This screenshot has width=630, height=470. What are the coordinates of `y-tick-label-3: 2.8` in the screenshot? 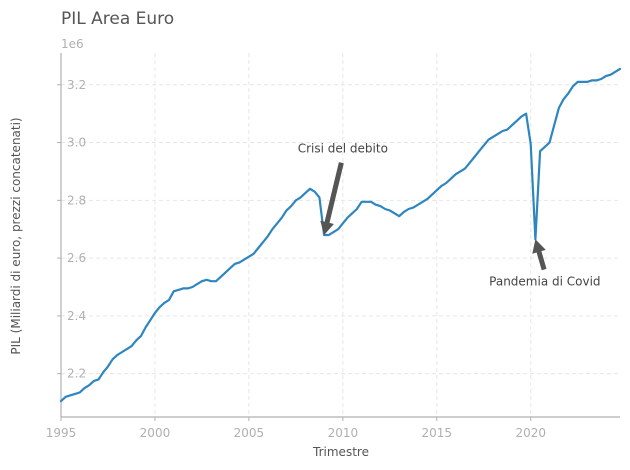 It's located at (76, 200).